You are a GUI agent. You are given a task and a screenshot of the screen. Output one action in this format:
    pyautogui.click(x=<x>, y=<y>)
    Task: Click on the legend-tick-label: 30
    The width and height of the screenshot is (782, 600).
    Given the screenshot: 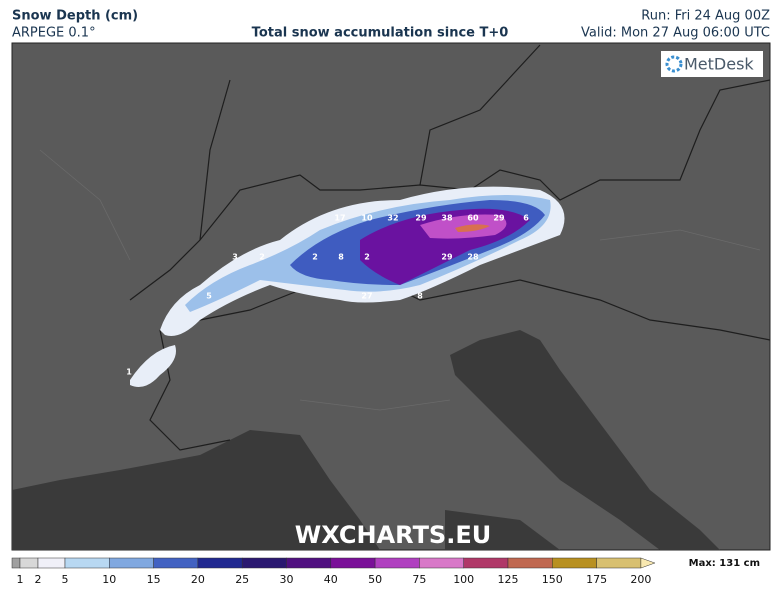 What is the action you would take?
    pyautogui.click(x=287, y=579)
    